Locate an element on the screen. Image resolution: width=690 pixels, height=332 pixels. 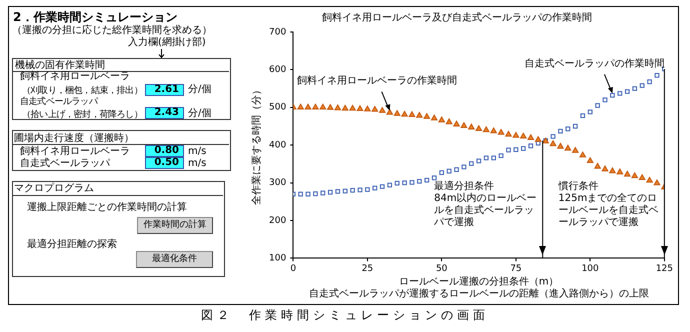
text: 0.50 is located at coordinates (164, 163).